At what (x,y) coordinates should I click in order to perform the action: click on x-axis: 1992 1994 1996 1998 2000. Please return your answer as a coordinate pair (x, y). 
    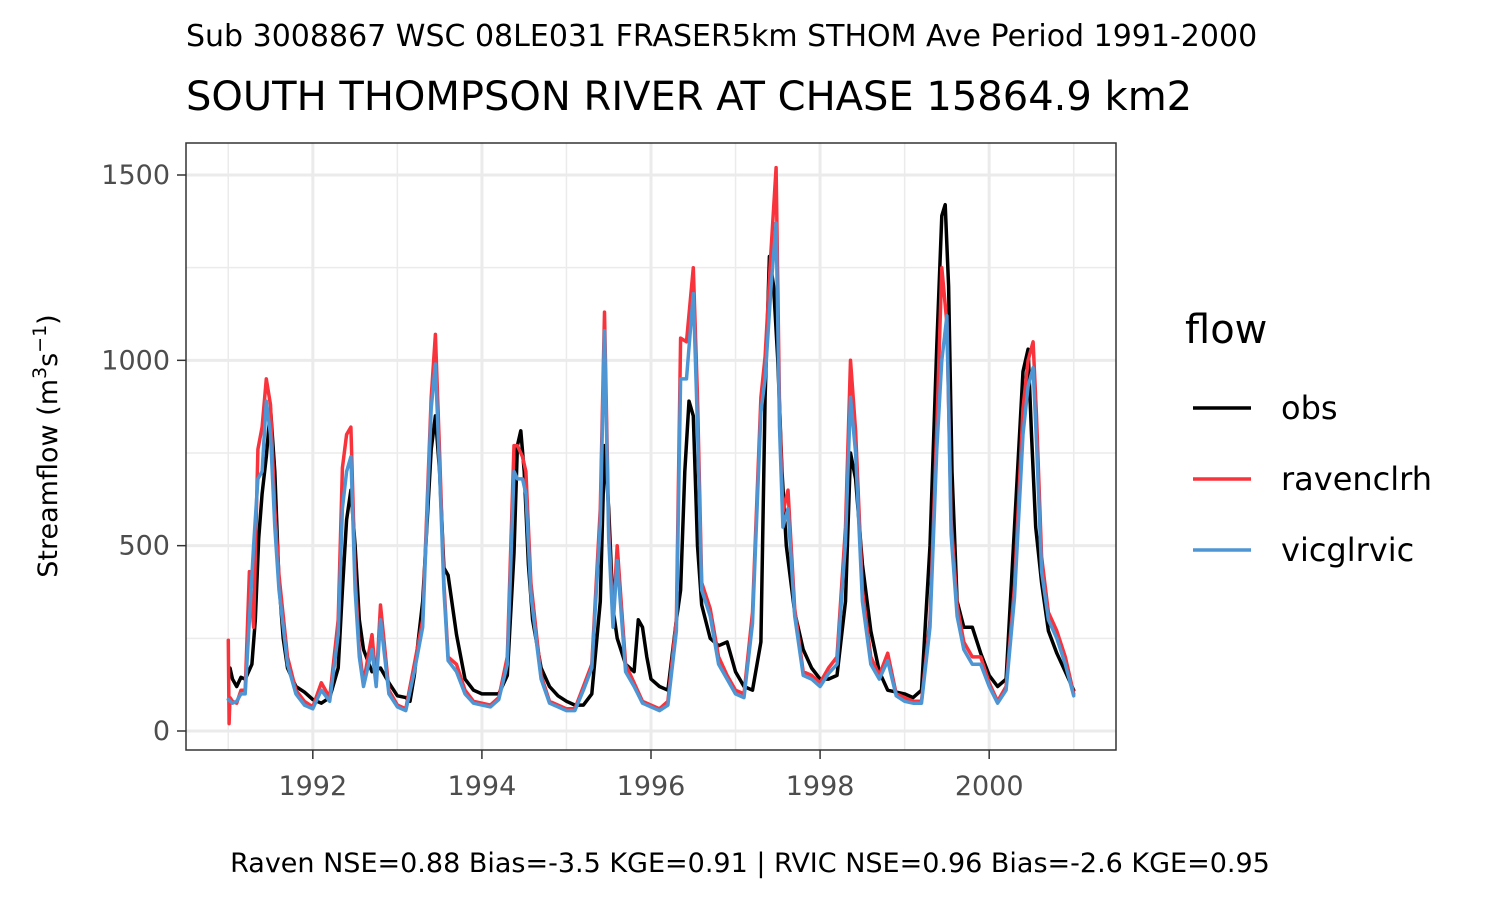
    Looking at the image, I should click on (651, 776).